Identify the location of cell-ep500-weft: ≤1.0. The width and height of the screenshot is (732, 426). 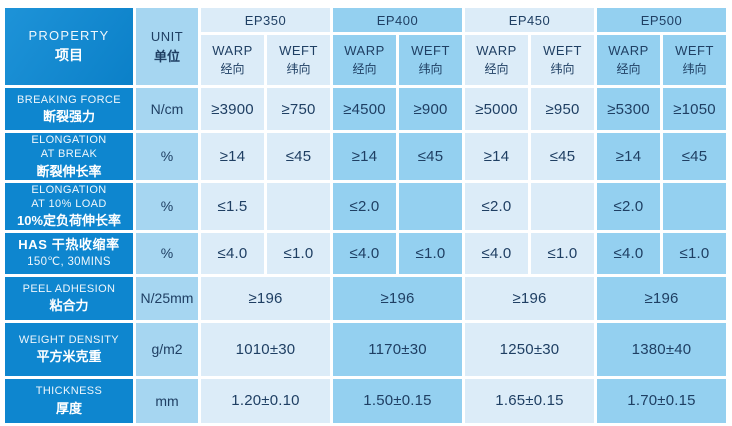
(694, 253).